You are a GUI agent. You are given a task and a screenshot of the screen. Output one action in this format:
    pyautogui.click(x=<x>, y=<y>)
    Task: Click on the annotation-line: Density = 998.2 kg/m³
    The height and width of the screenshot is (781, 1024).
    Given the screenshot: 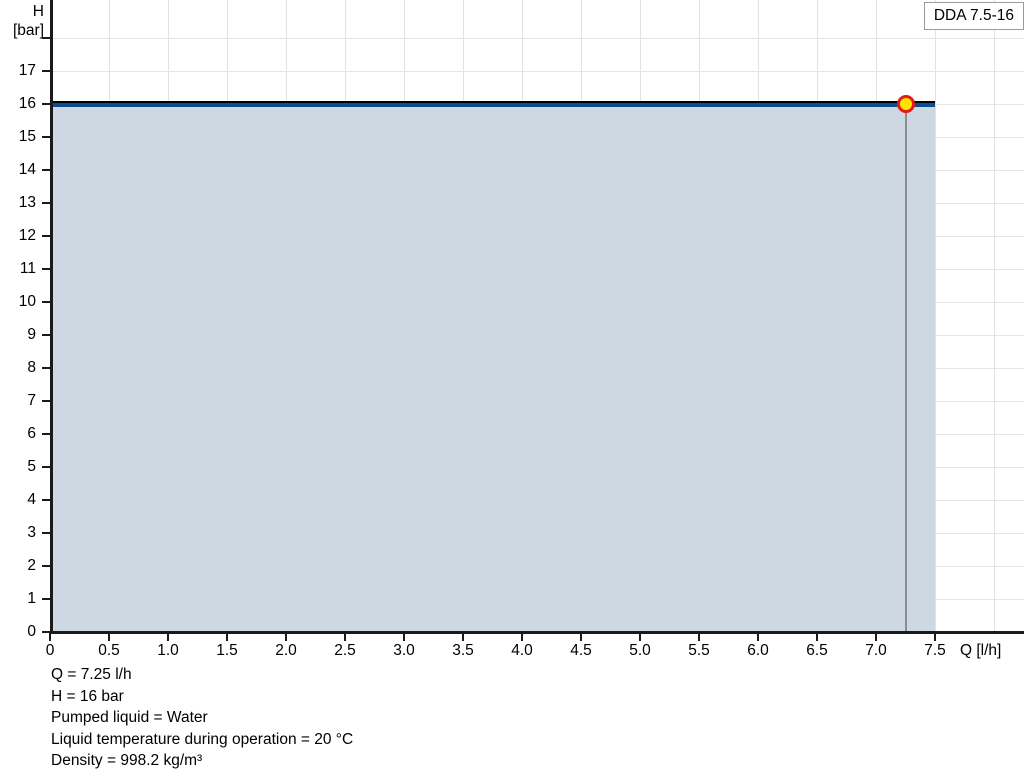 What is the action you would take?
    pyautogui.click(x=127, y=761)
    